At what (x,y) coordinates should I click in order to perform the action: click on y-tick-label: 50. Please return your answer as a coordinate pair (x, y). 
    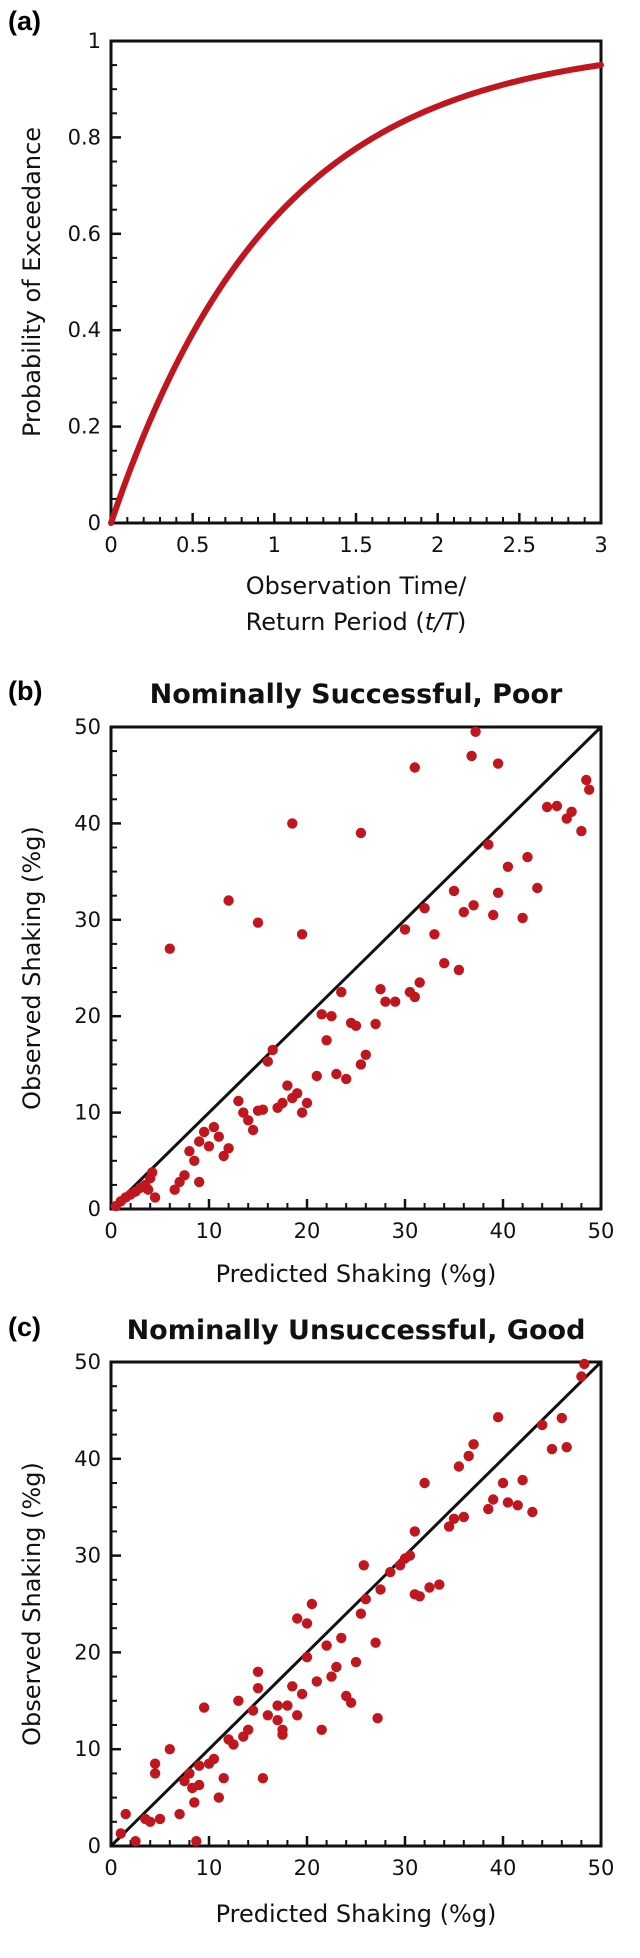
    Looking at the image, I should click on (87, 1362).